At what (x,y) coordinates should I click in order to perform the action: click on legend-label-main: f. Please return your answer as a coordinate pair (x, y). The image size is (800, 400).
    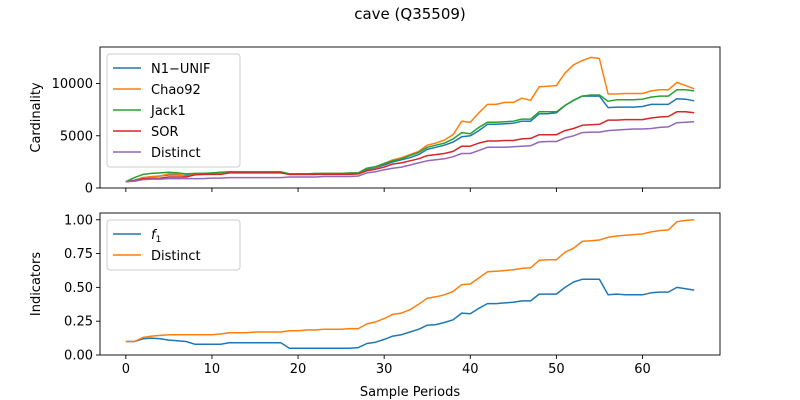
    Looking at the image, I should click on (154, 235).